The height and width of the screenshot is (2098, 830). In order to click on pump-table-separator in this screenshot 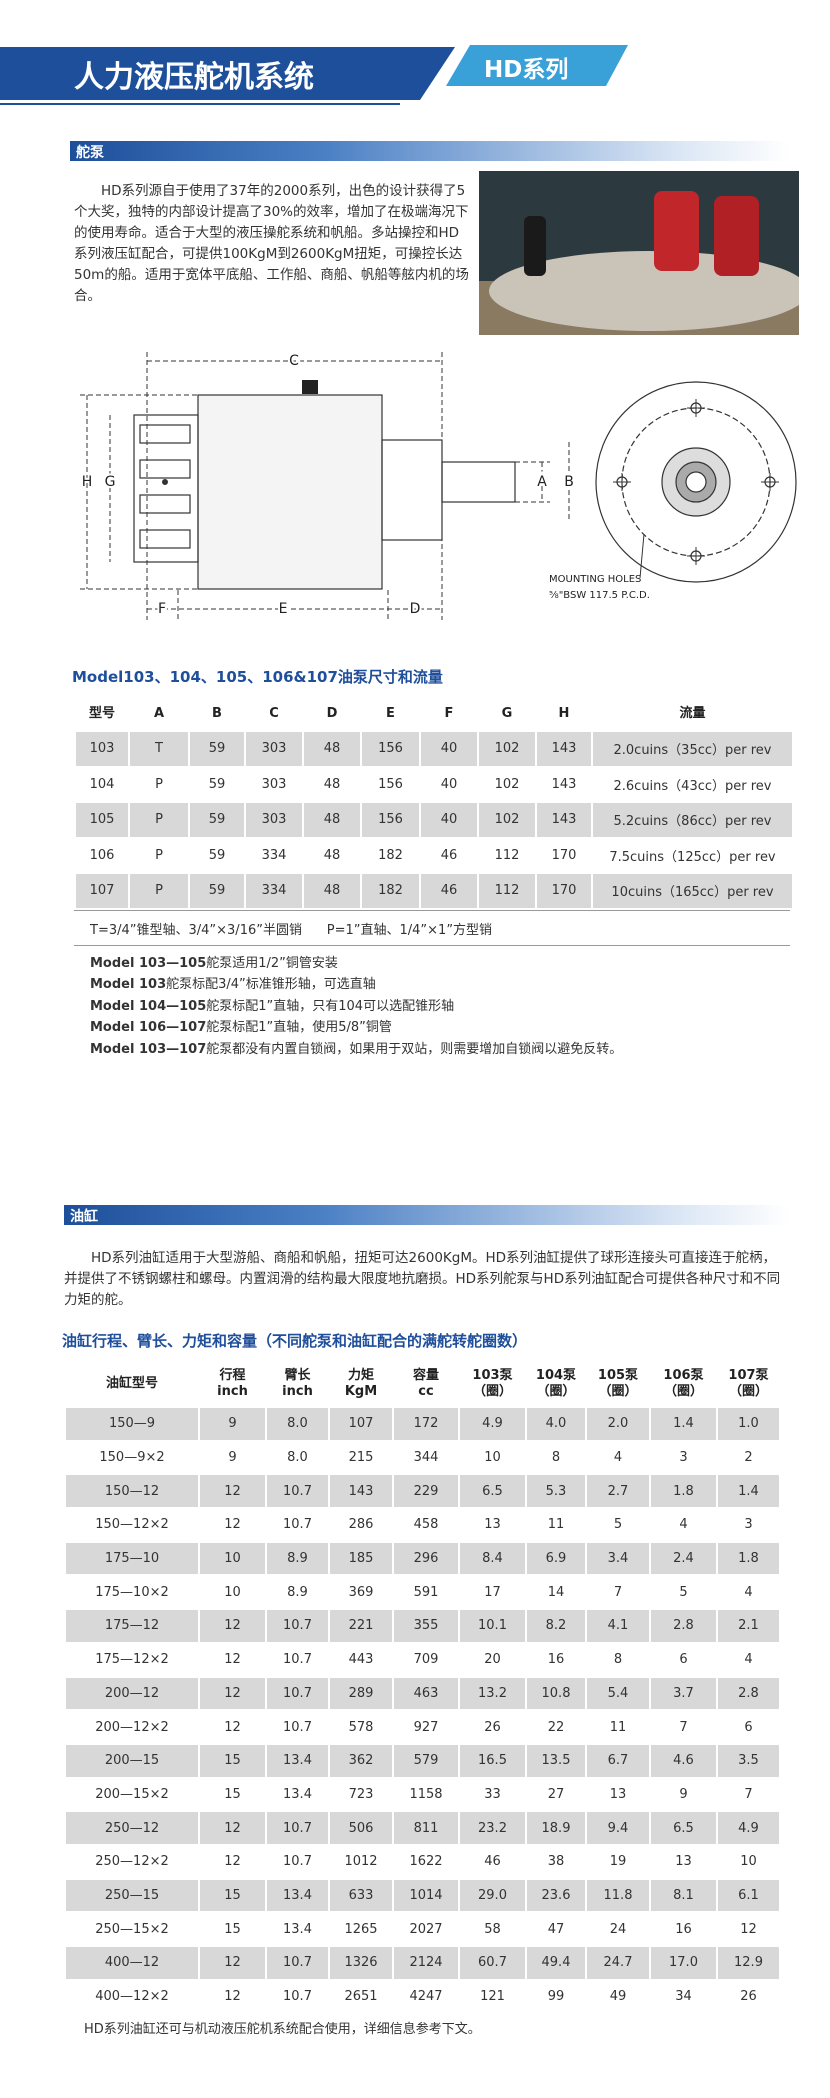, I will do `click(432, 910)`.